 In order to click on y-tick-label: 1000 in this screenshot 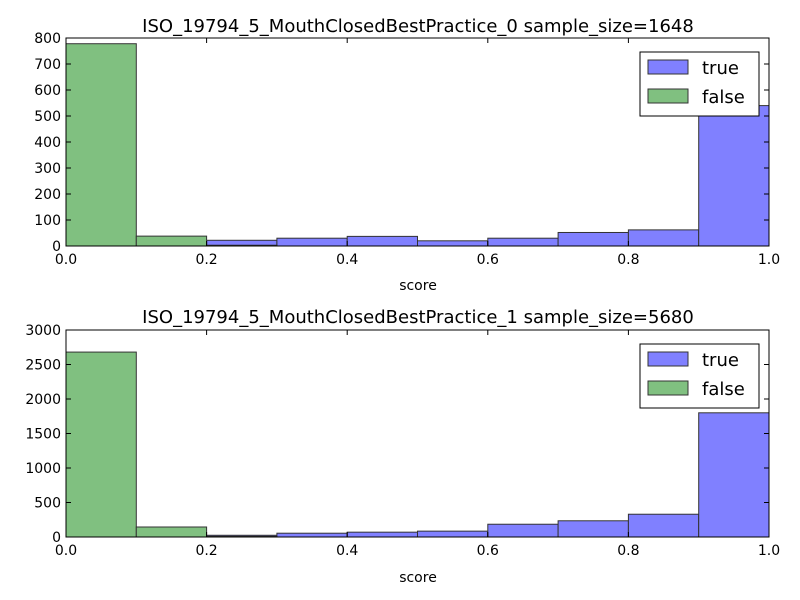, I will do `click(43, 469)`.